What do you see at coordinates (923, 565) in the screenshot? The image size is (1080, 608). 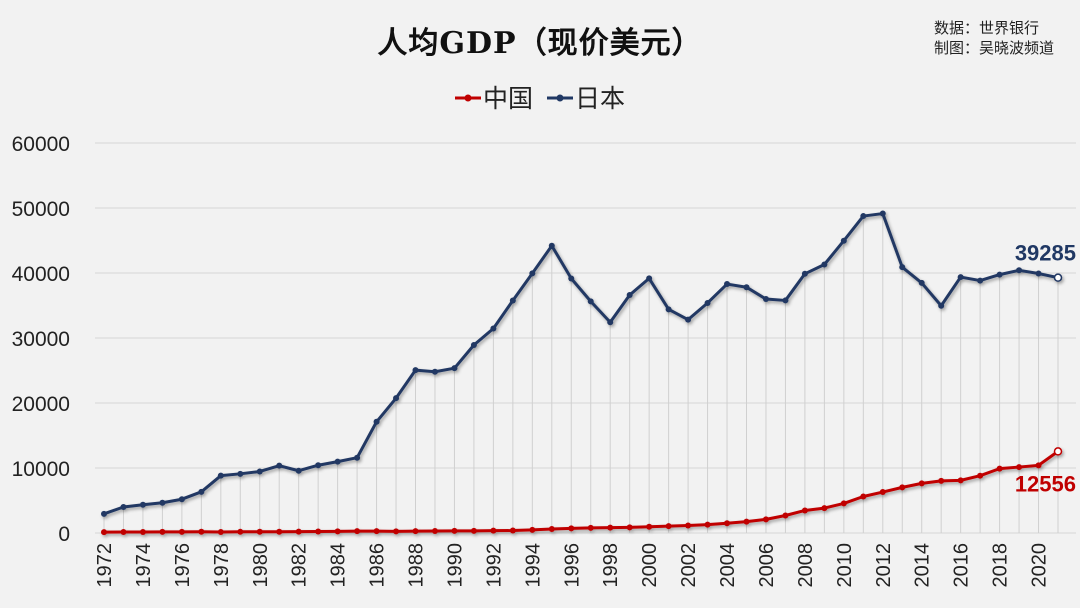 I see `x-tick-label: 2014` at bounding box center [923, 565].